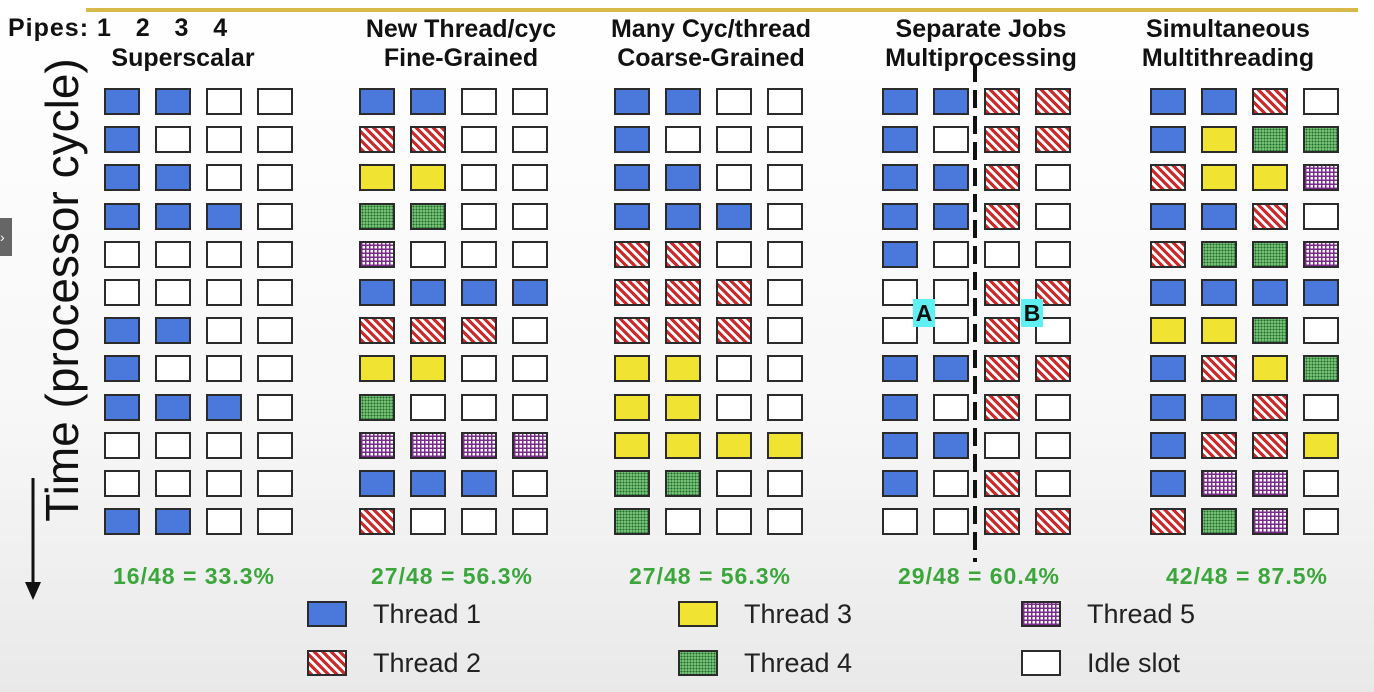 Image resolution: width=1374 pixels, height=692 pixels. What do you see at coordinates (275, 139) in the screenshot?
I see `slot-superscalar-r2-p4` at bounding box center [275, 139].